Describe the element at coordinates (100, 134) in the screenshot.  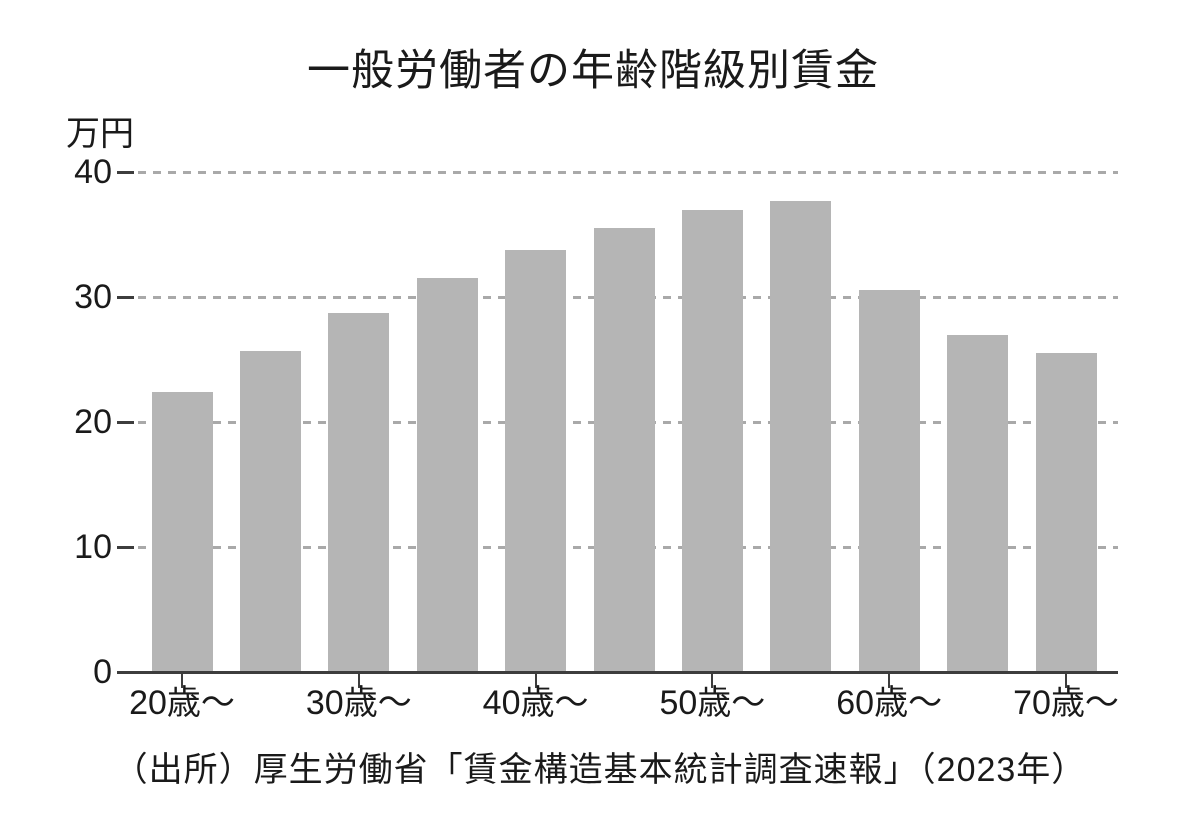
I see `y-axis-unit-label: 万円` at that location.